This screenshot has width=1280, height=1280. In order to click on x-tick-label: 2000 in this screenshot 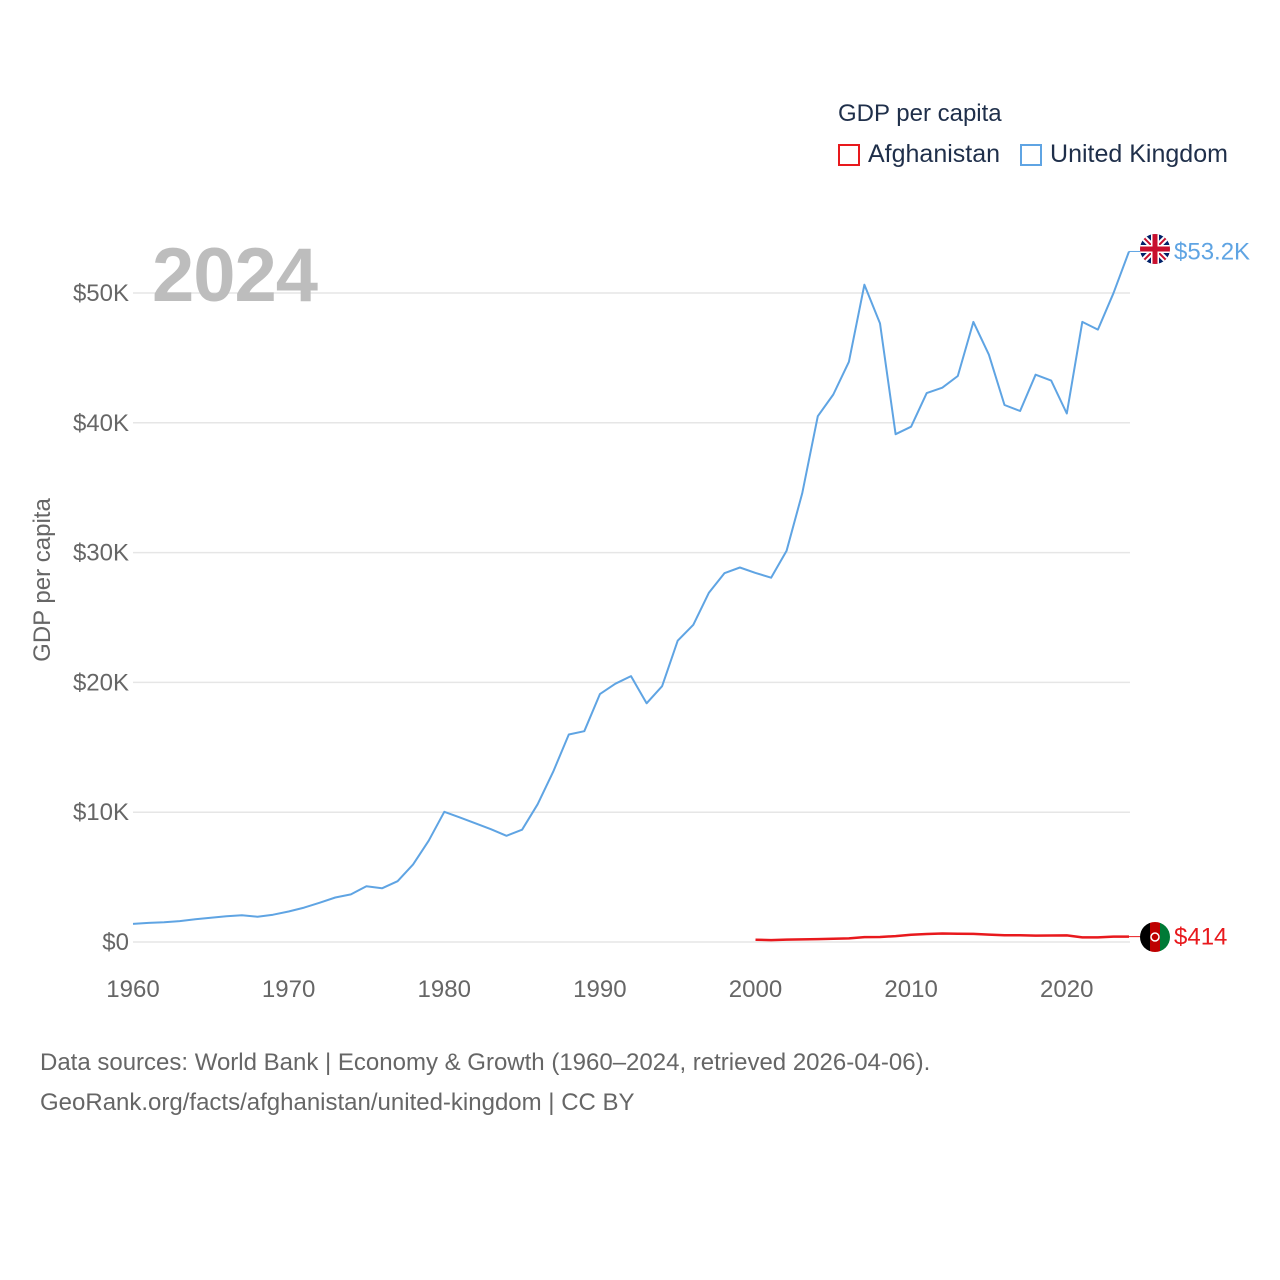, I will do `click(755, 989)`.